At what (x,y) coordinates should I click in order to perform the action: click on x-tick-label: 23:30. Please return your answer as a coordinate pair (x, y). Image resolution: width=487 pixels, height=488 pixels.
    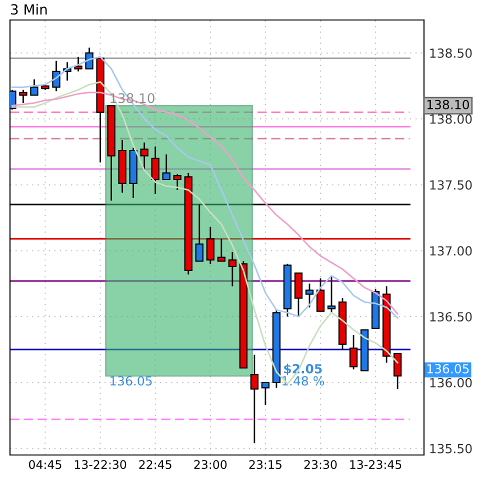
    Looking at the image, I should click on (320, 464).